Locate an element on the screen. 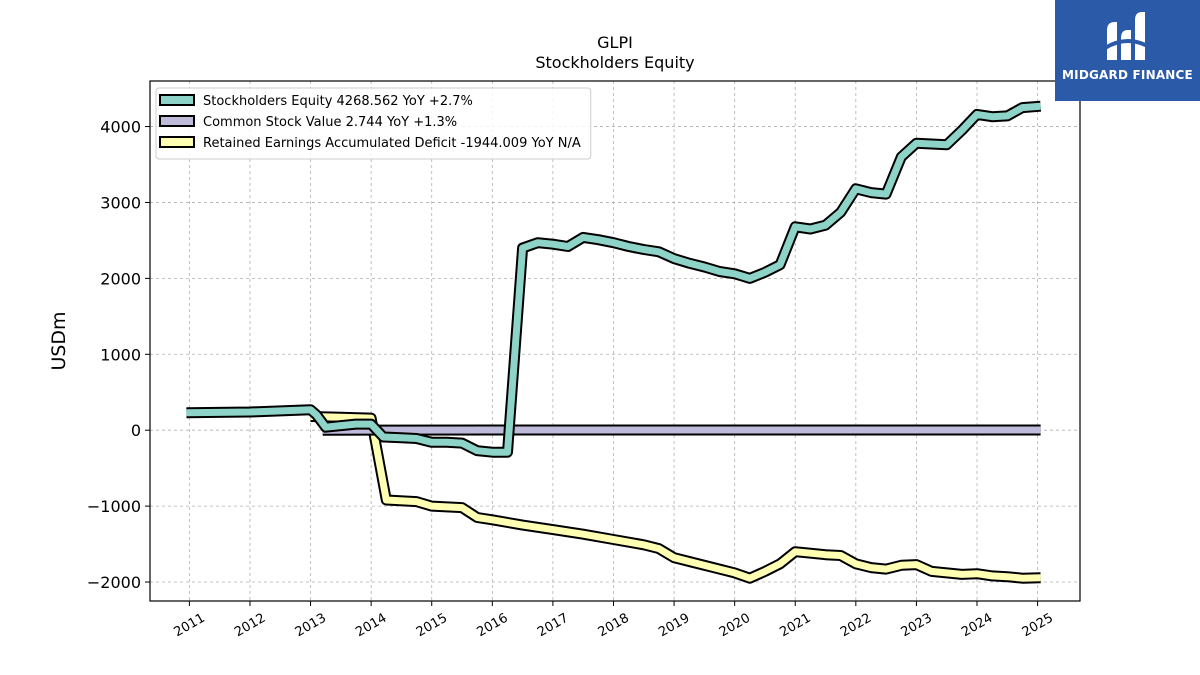 The image size is (1200, 675). y-tick-label: 1000 is located at coordinates (120, 354).